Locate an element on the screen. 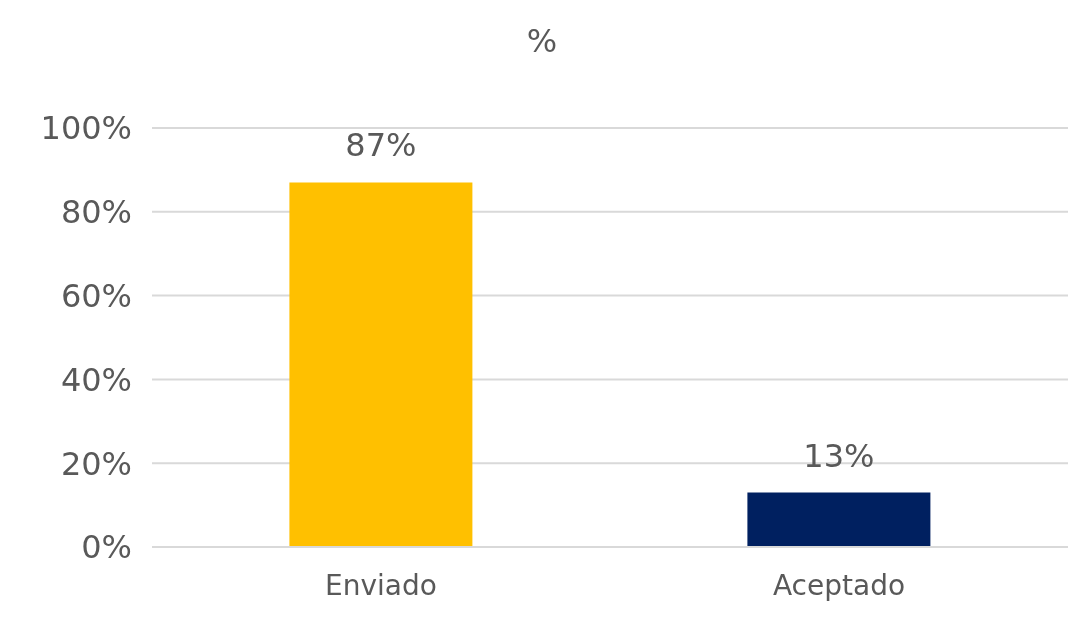 The image size is (1084, 627). chart-title: % is located at coordinates (542, 41).